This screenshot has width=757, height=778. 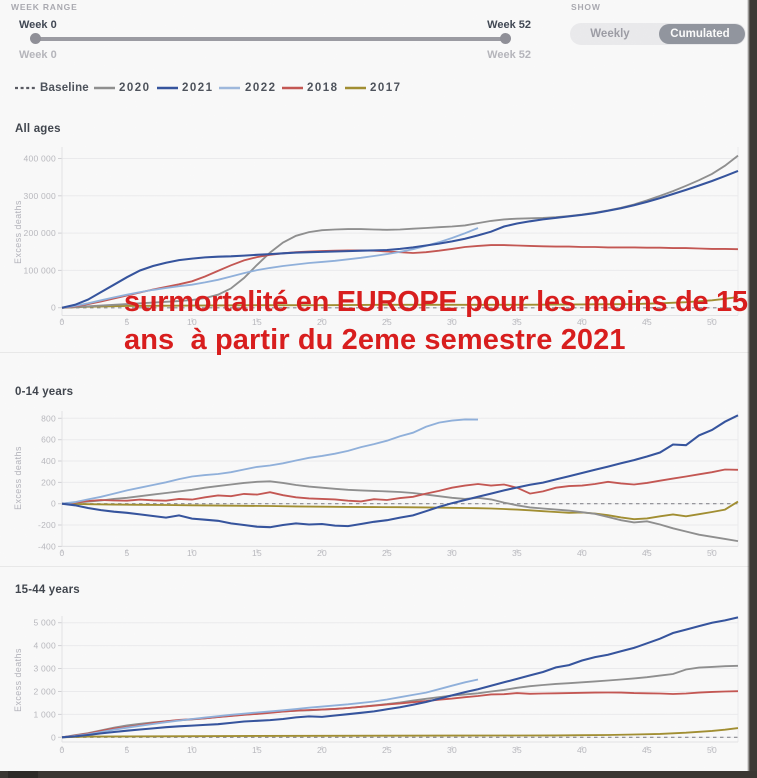 What do you see at coordinates (40, 196) in the screenshot?
I see `svg-text: 300 000` at bounding box center [40, 196].